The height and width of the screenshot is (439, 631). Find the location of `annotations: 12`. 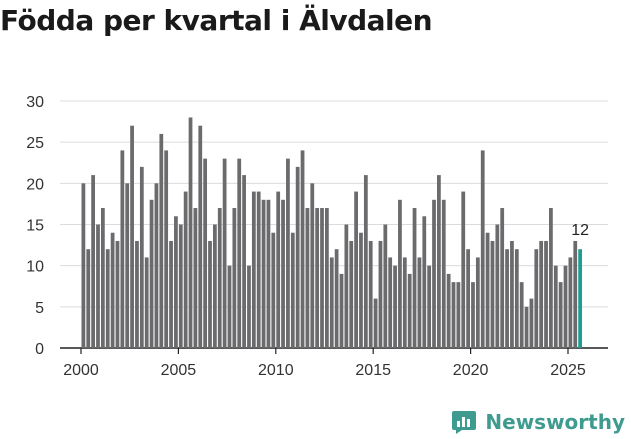

annotations: 12 is located at coordinates (580, 230).